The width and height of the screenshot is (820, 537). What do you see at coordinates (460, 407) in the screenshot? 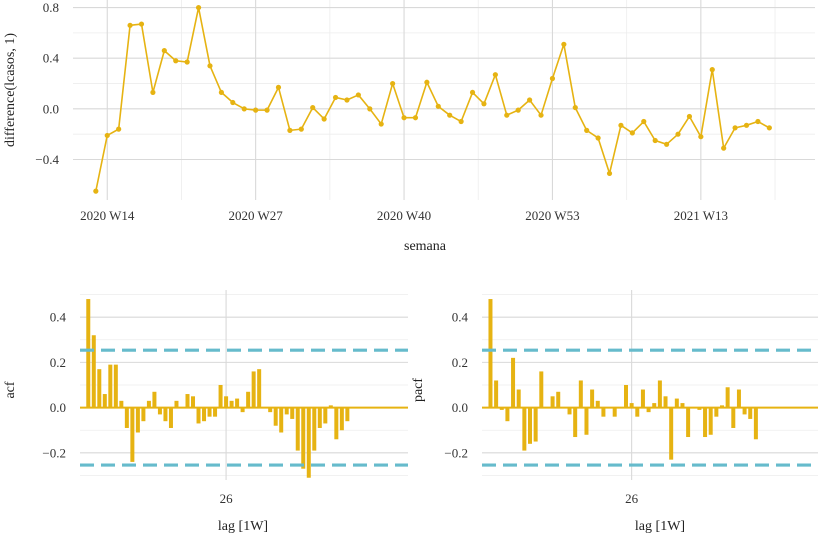
I see `pacf-y-tick-label: 0.0` at bounding box center [460, 407].